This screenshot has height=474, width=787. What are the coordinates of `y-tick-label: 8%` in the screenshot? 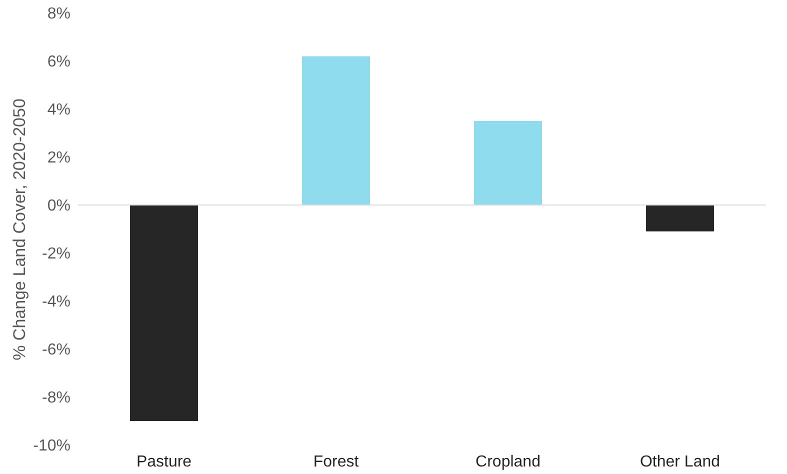 It's located at (58, 14).